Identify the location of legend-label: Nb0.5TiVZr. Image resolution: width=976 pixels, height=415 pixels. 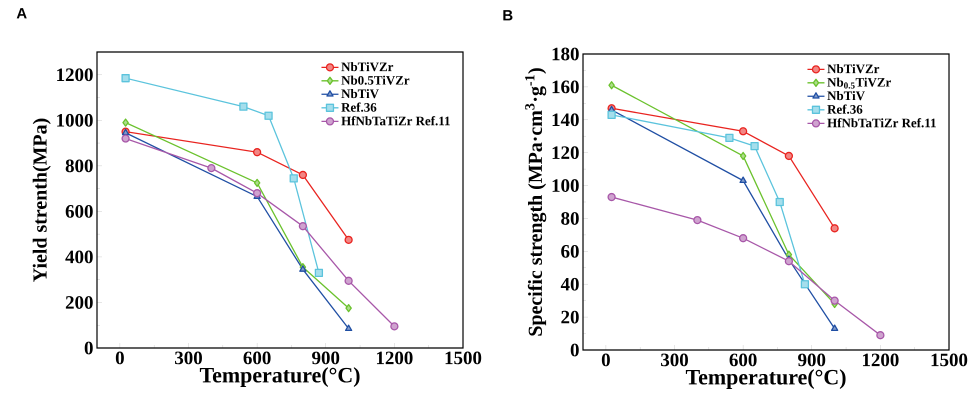
(375, 80).